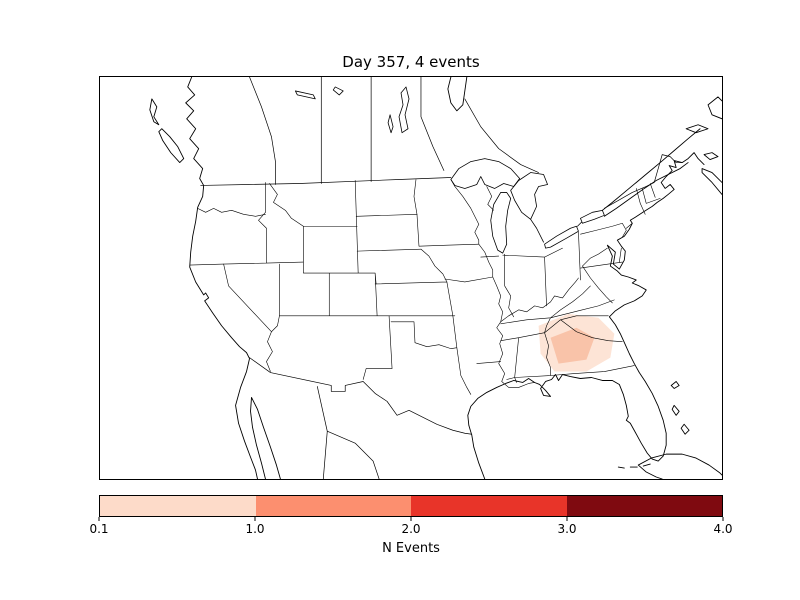 Image resolution: width=800 pixels, height=600 pixels. Describe the element at coordinates (529, 196) in the screenshot. I see `lake-huron` at that location.